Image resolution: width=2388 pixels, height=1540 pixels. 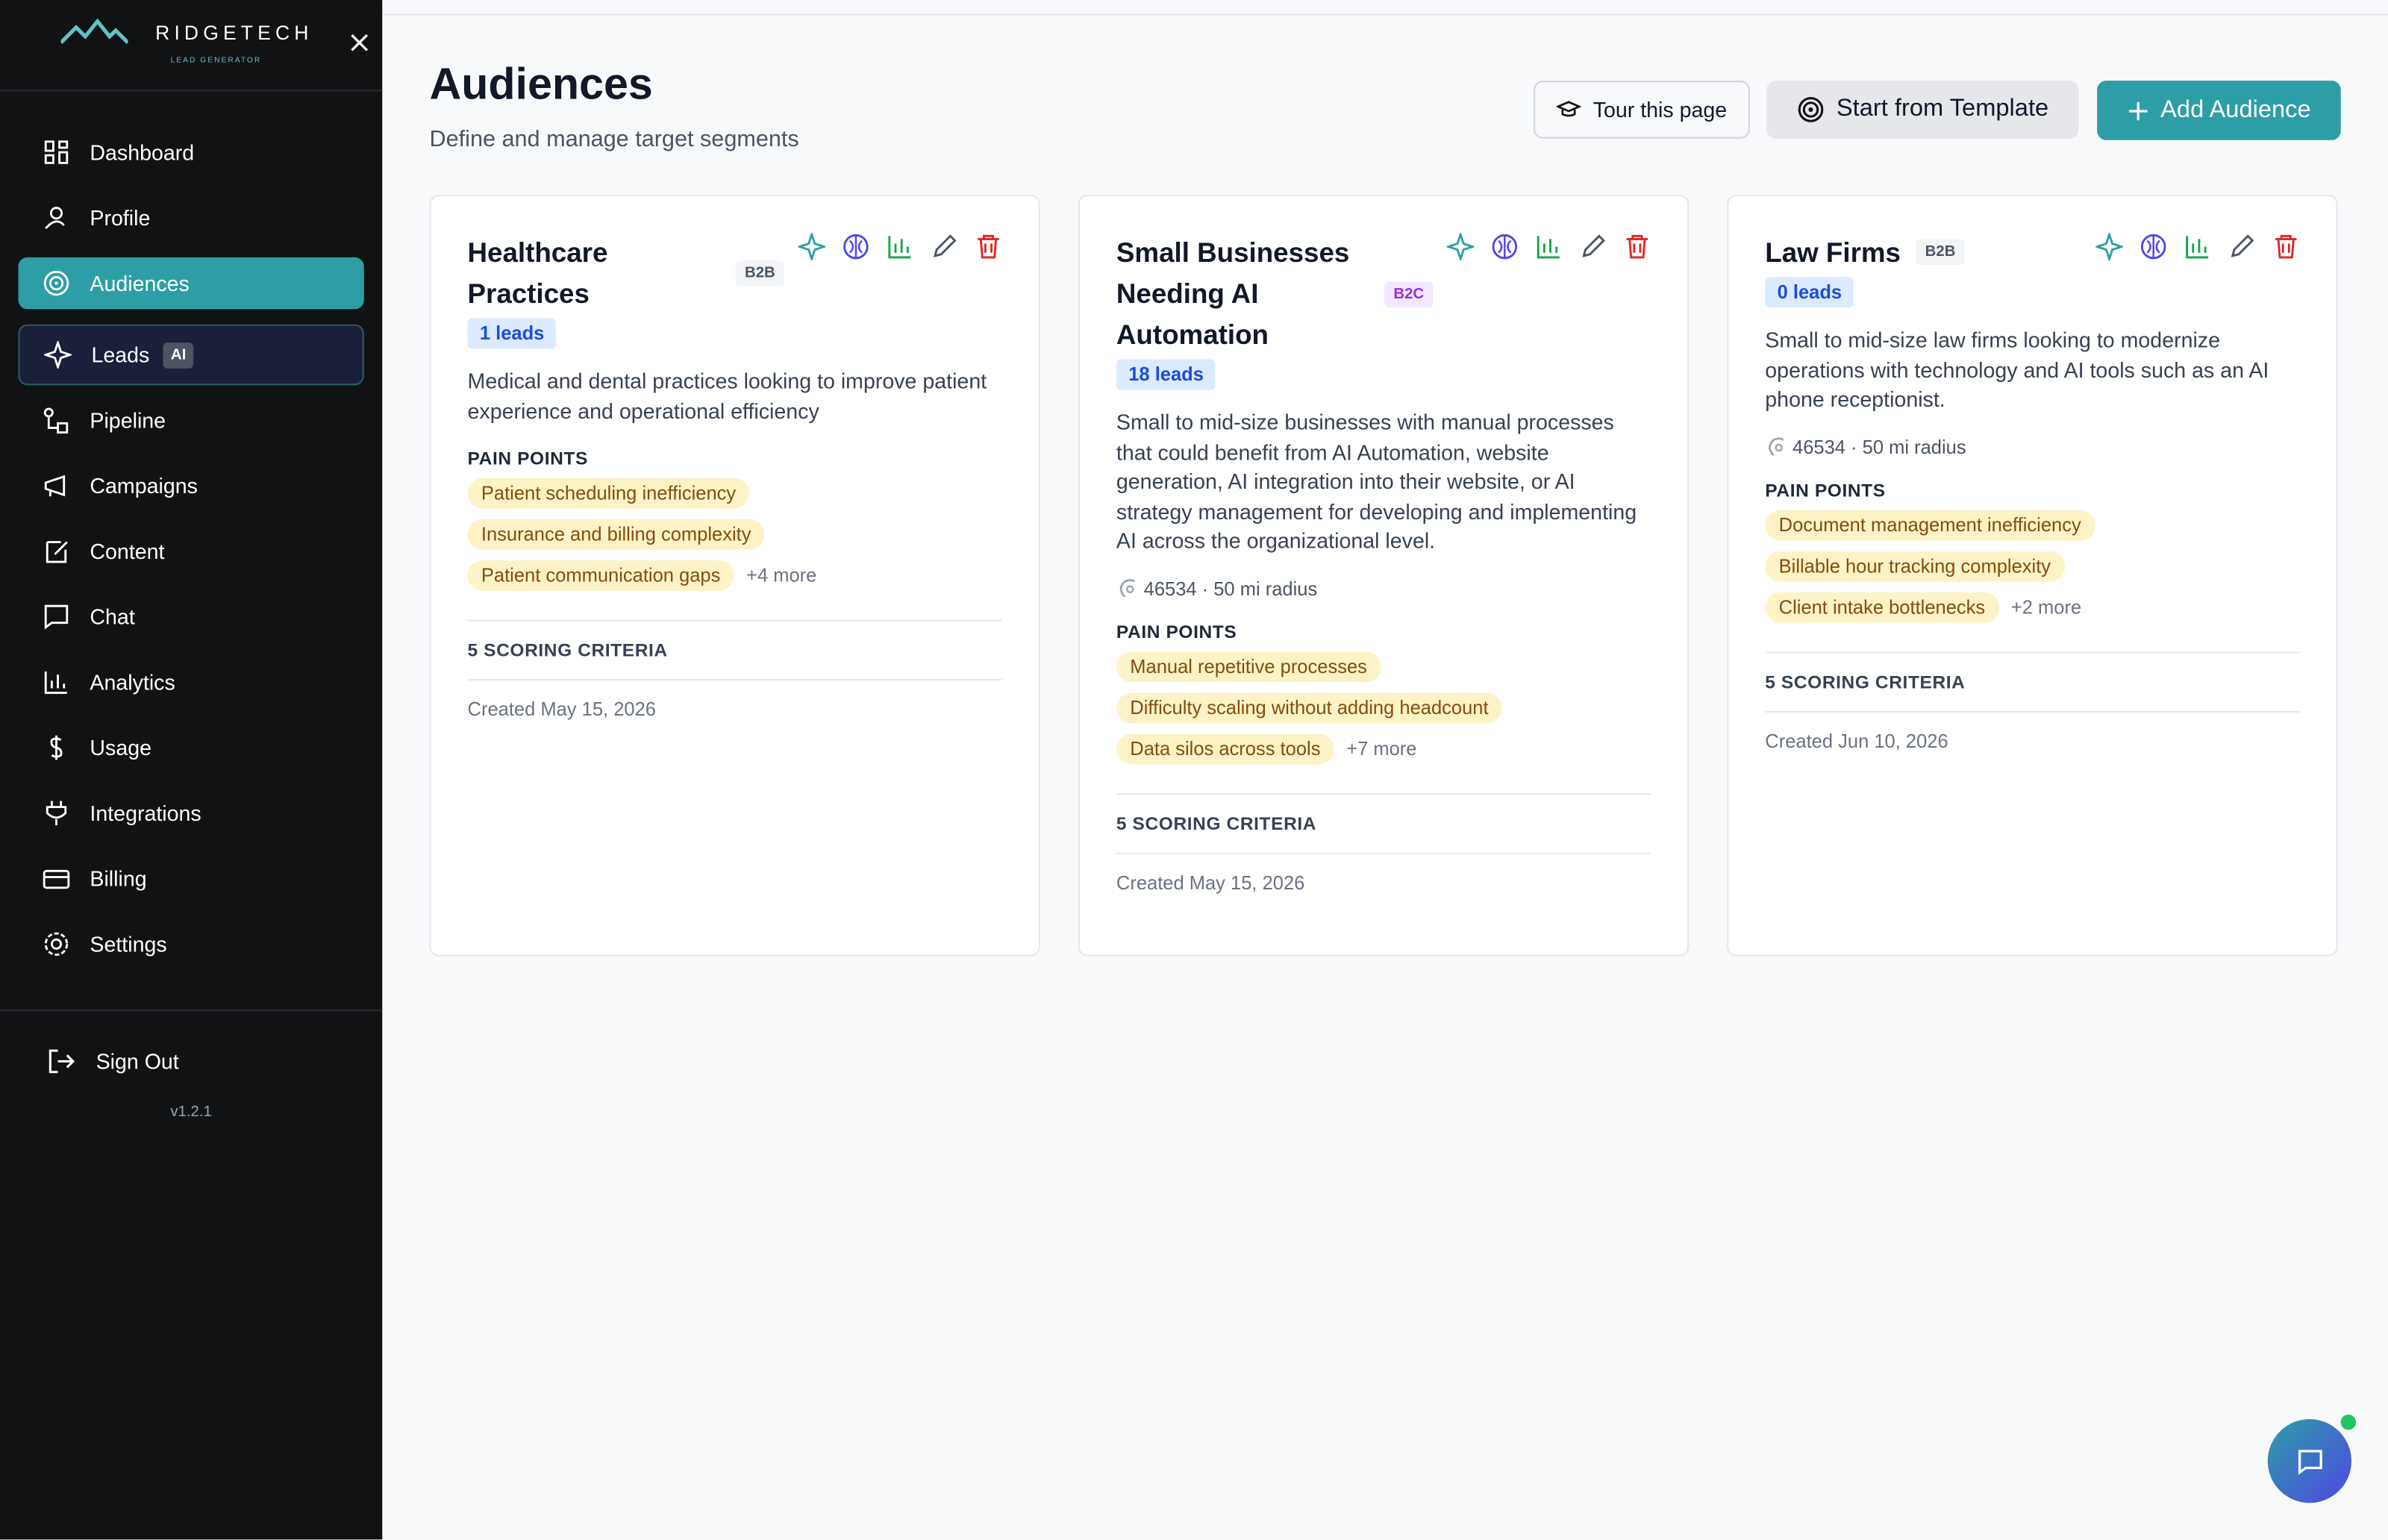 I want to click on button-label: Tour this page, so click(x=1660, y=109).